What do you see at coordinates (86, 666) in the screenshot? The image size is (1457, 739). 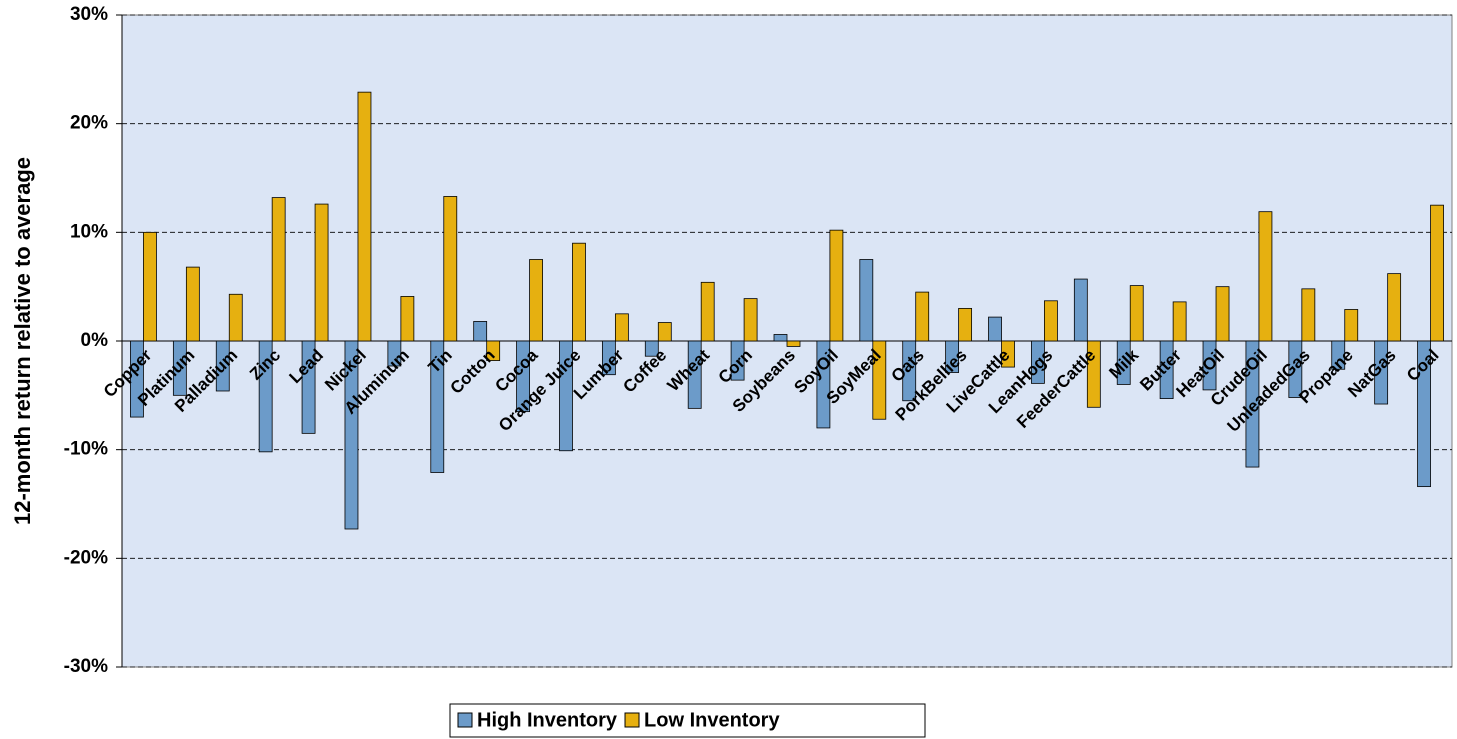 I see `y-tick-label: -30%` at bounding box center [86, 666].